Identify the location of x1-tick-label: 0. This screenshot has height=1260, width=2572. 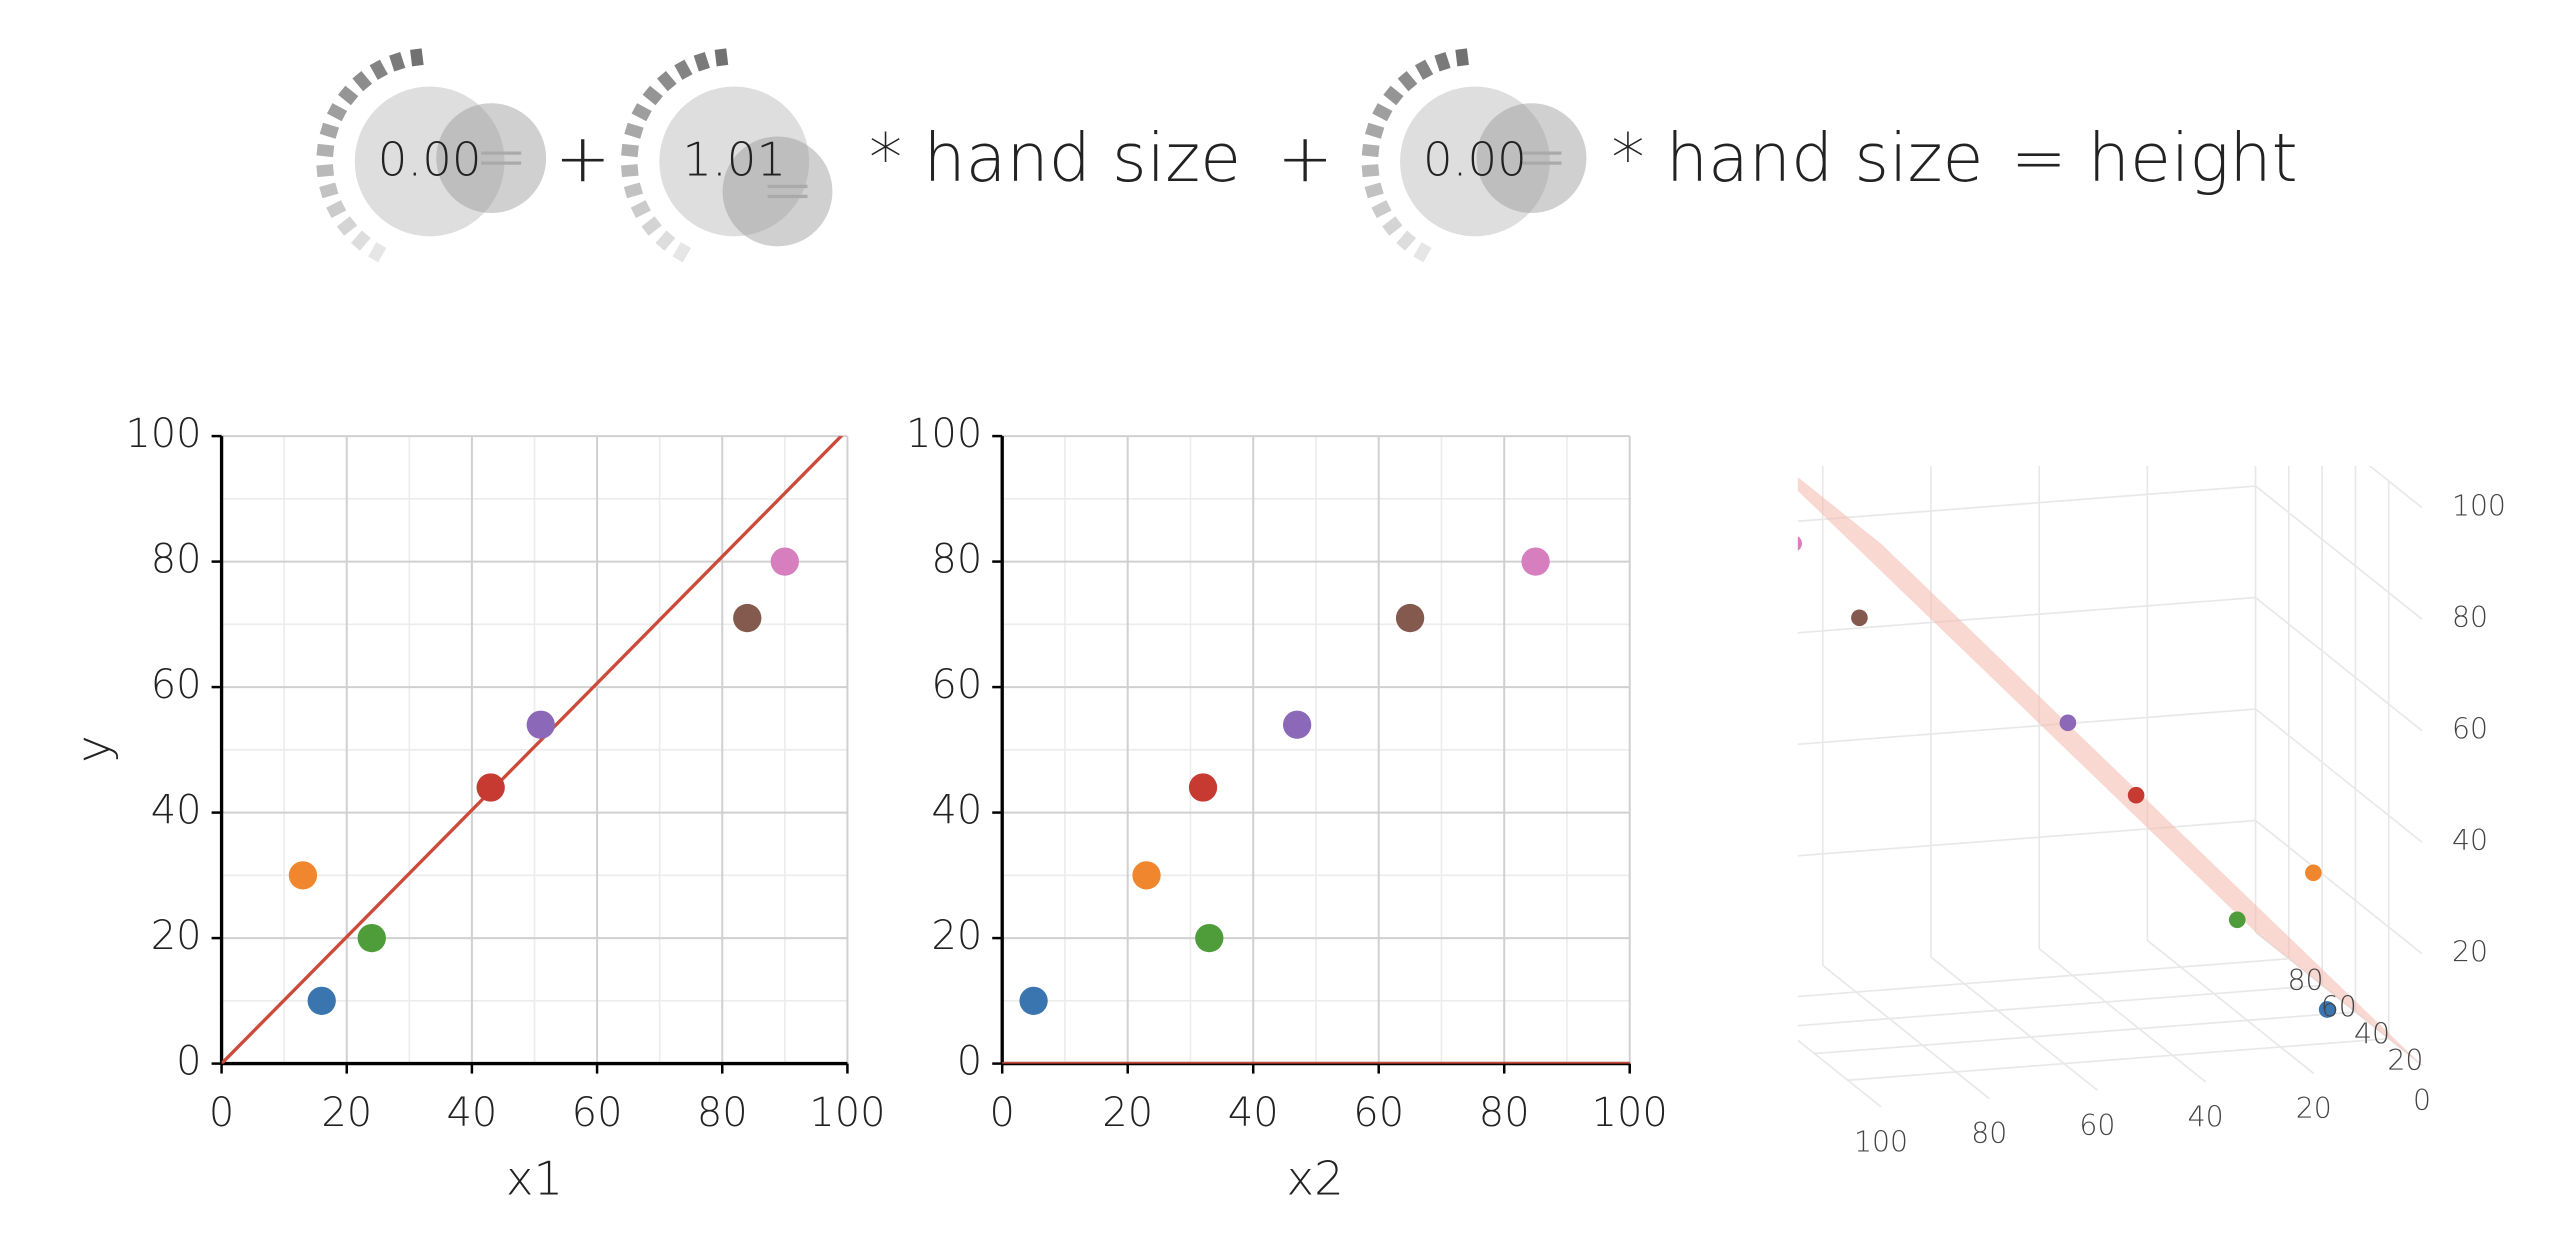
(2422, 1100).